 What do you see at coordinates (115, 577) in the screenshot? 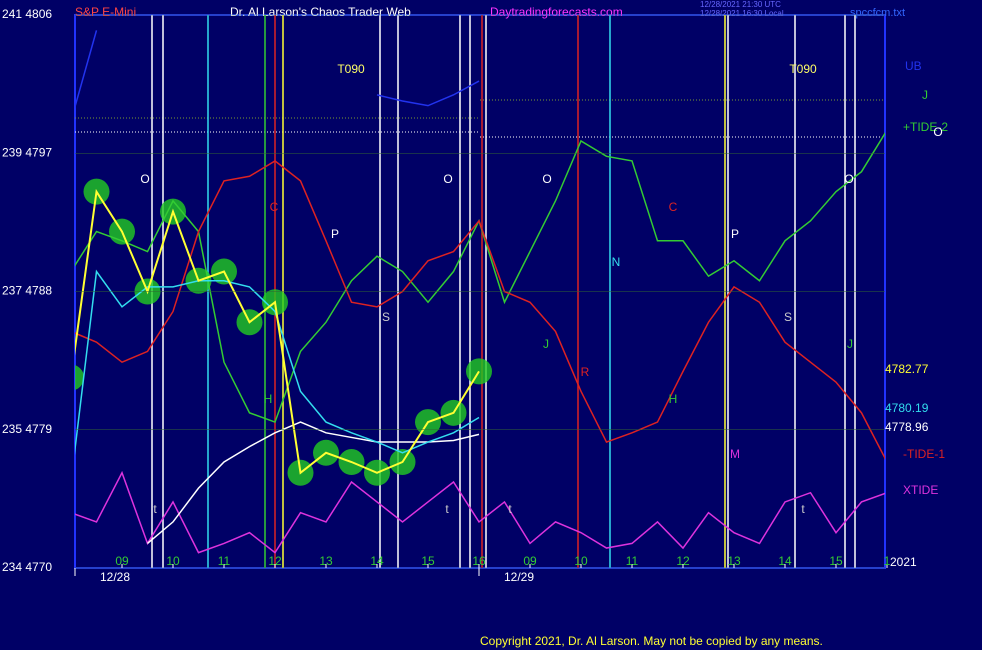
I see `date-label: 12/28` at bounding box center [115, 577].